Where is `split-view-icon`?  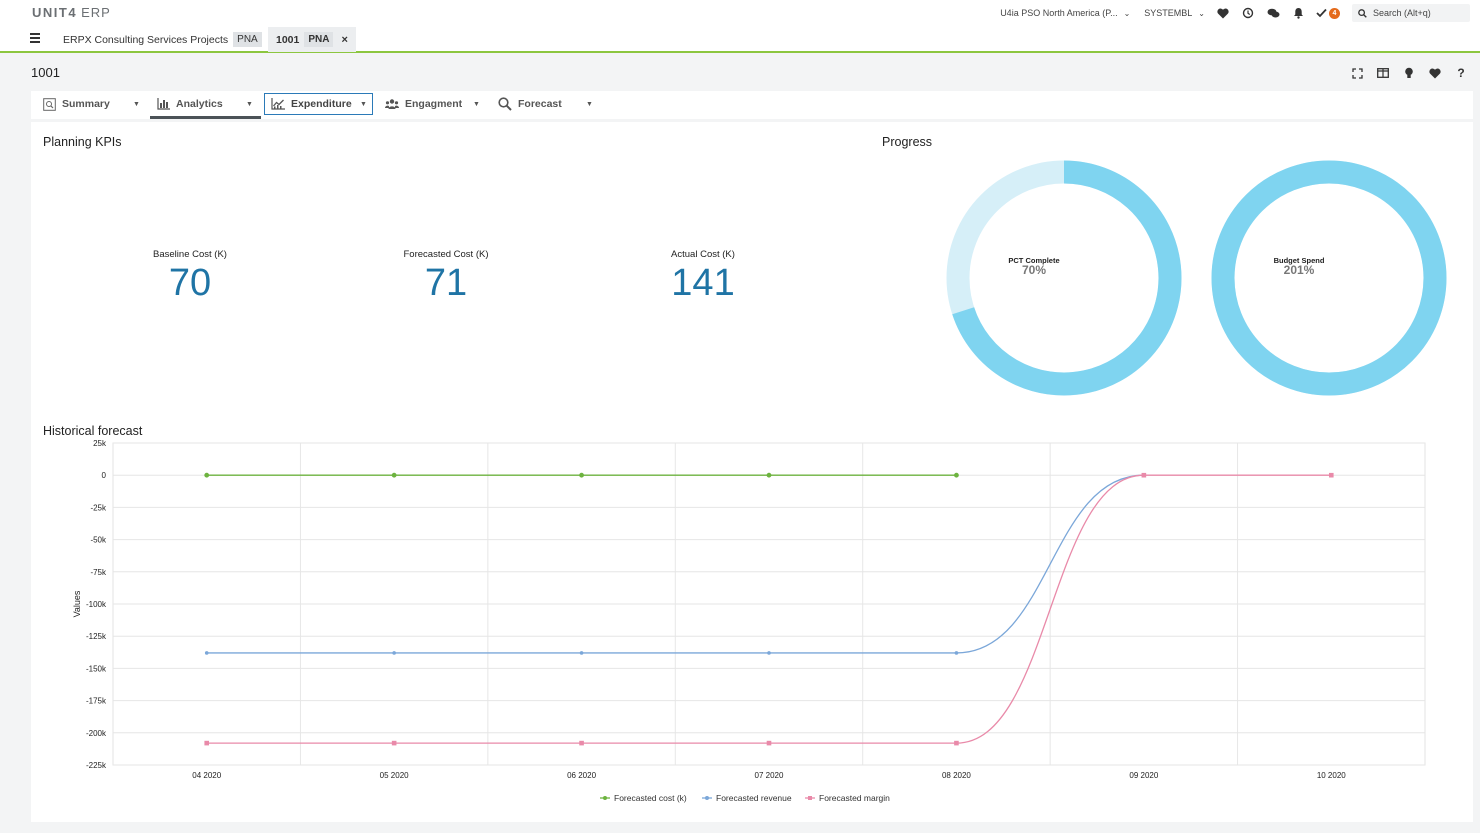 split-view-icon is located at coordinates (1383, 73).